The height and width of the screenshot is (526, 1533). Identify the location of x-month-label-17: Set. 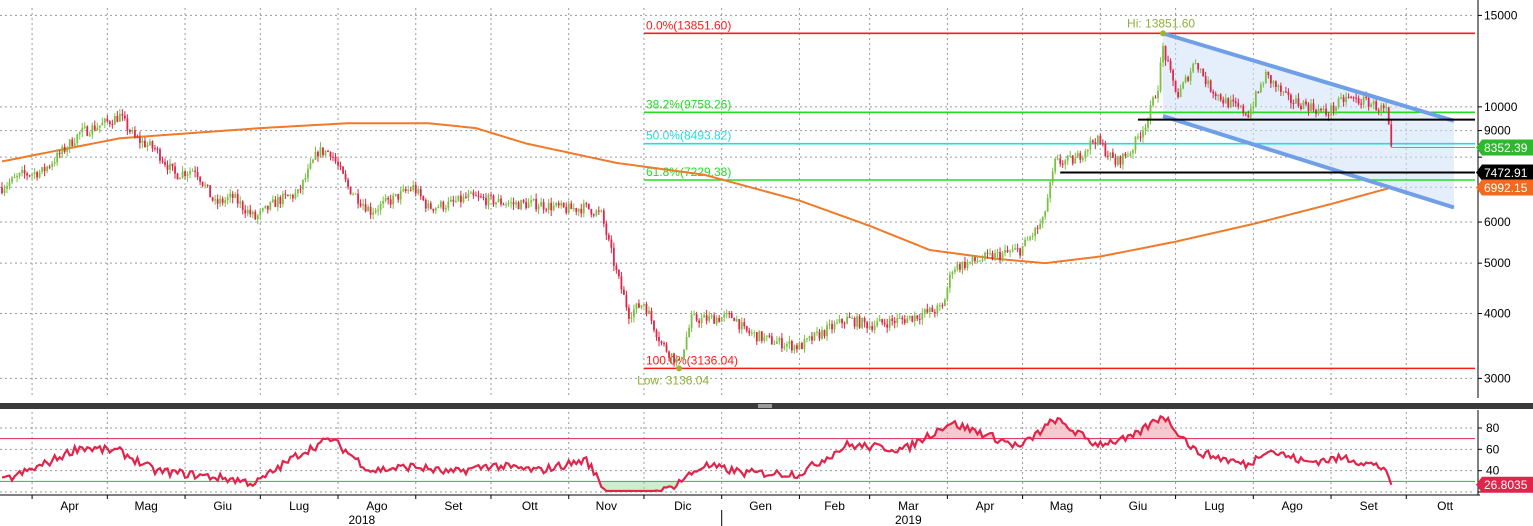
(1369, 506).